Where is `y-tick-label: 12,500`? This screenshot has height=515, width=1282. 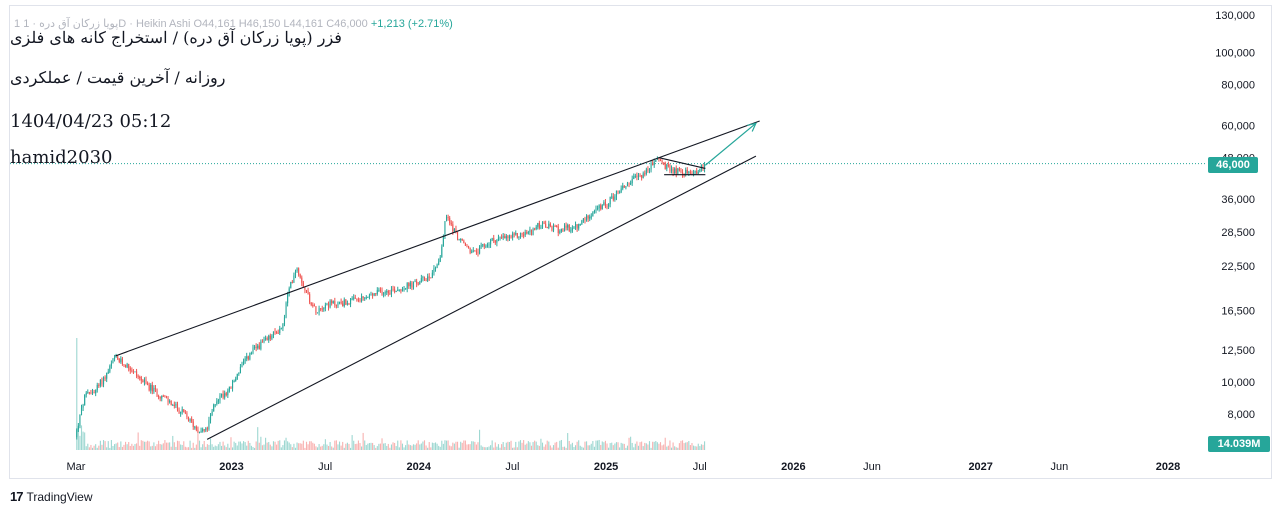 y-tick-label: 12,500 is located at coordinates (1238, 351).